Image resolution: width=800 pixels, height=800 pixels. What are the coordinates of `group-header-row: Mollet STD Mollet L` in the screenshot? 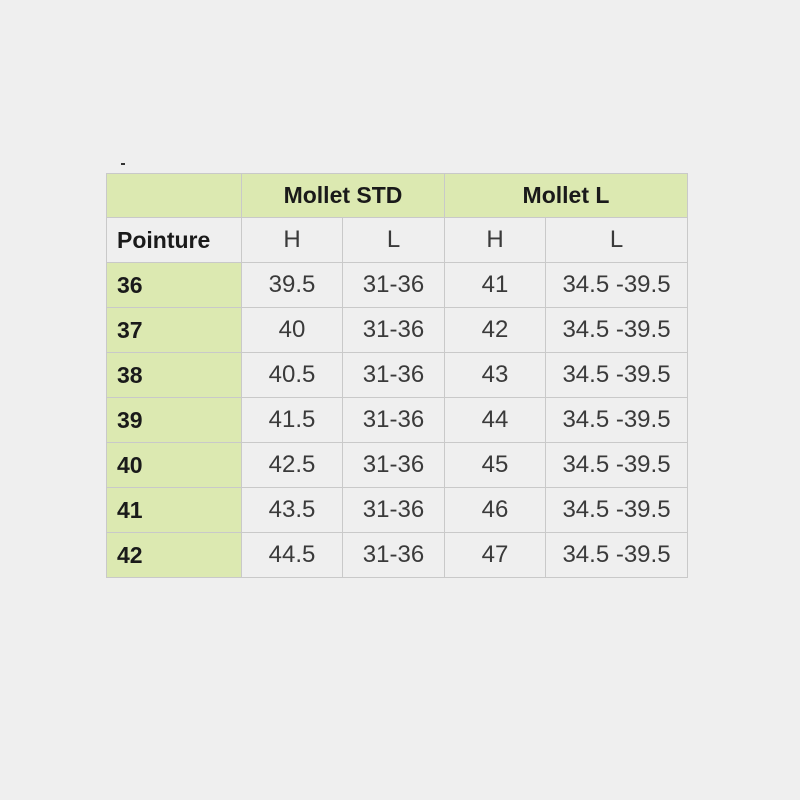 It's located at (397, 195).